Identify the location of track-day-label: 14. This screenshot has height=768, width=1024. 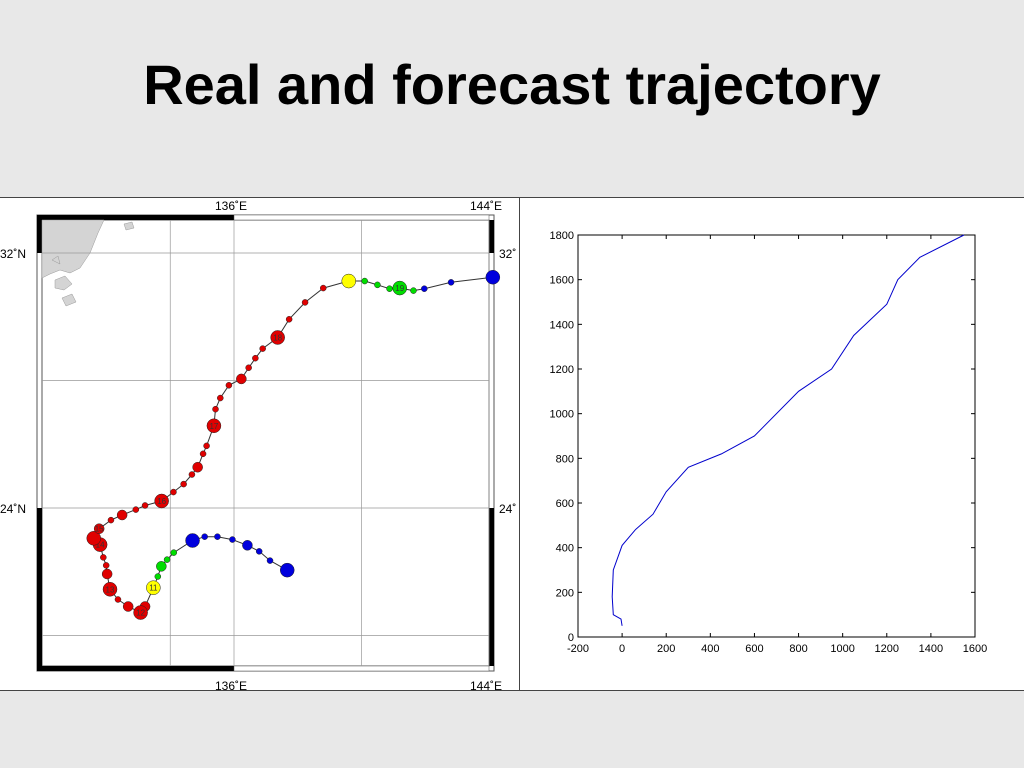
(100, 545).